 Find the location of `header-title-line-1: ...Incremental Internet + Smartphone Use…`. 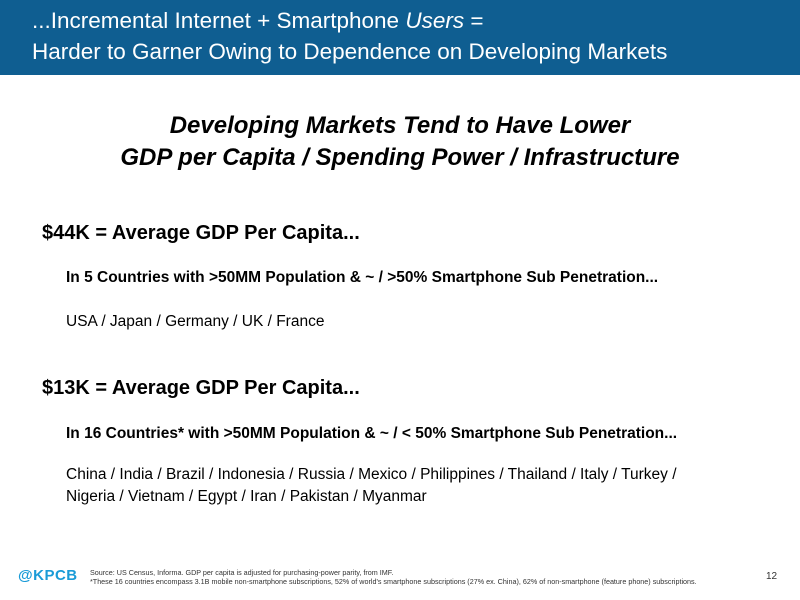

header-title-line-1: ...Incremental Internet + Smartphone Use… is located at coordinates (258, 21).